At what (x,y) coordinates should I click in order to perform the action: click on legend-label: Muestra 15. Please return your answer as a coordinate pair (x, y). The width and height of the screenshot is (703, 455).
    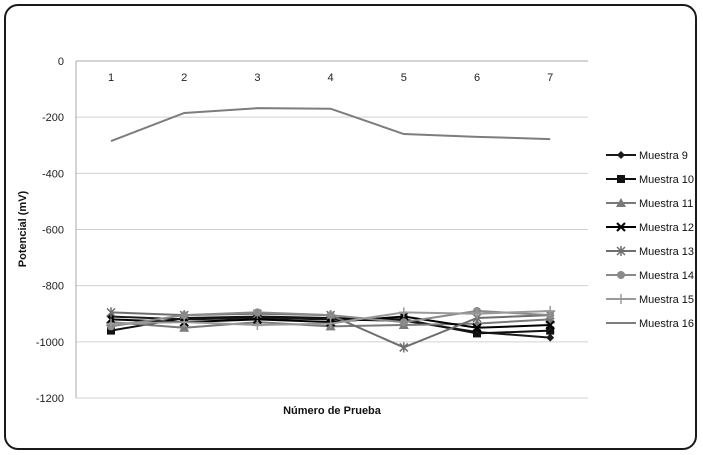
    Looking at the image, I should click on (666, 300).